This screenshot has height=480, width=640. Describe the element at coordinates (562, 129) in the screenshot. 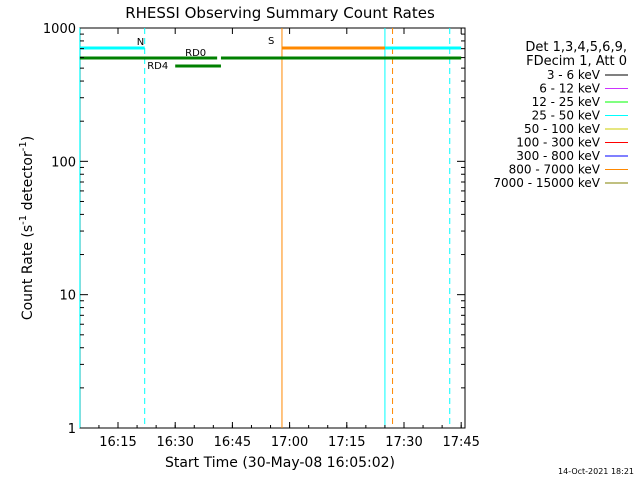

I see `legend-label-5: 50 - 100 keV` at that location.